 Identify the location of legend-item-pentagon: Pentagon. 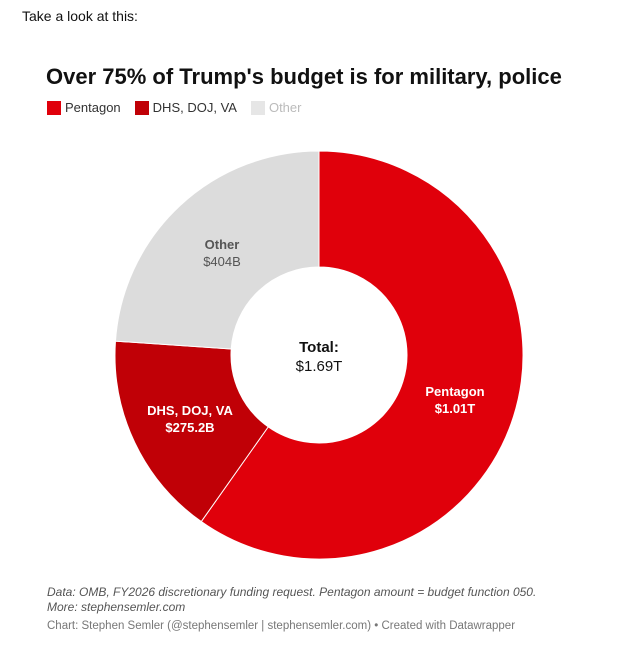
(84, 107).